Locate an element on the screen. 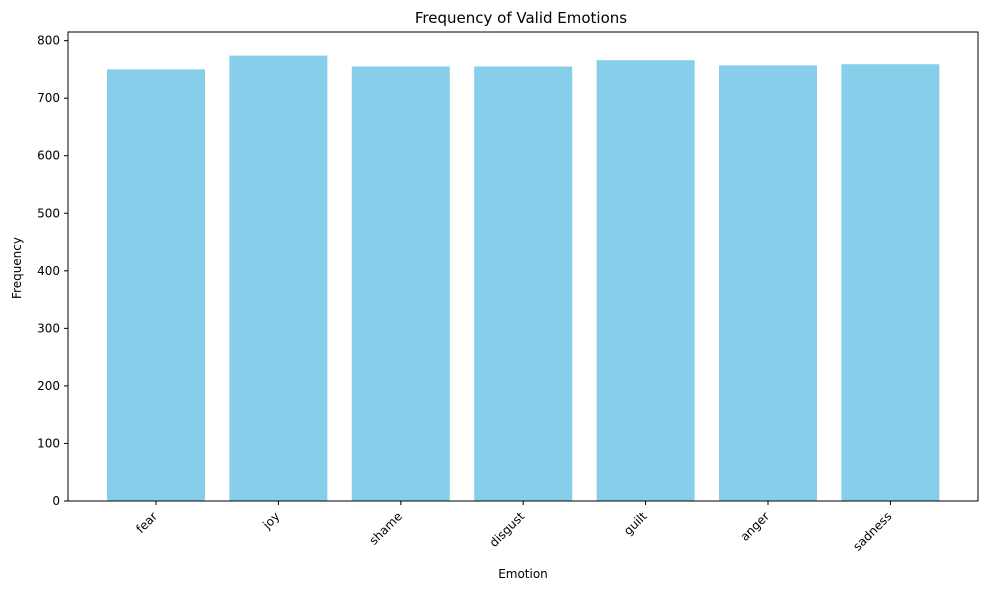 This screenshot has width=989, height=590. bar-joy is located at coordinates (278, 278).